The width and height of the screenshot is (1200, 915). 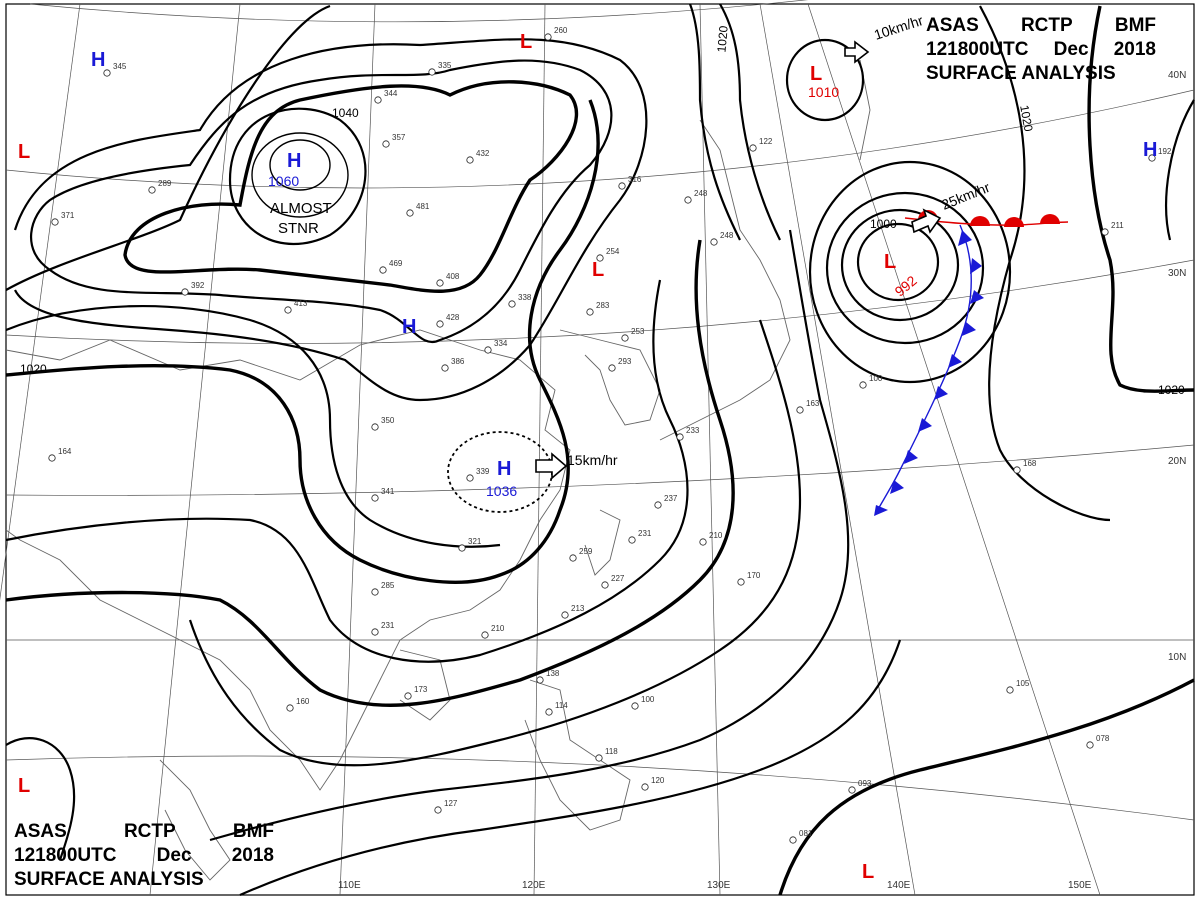 What do you see at coordinates (806, 833) in the screenshot?
I see `station-pressure-value: 081` at bounding box center [806, 833].